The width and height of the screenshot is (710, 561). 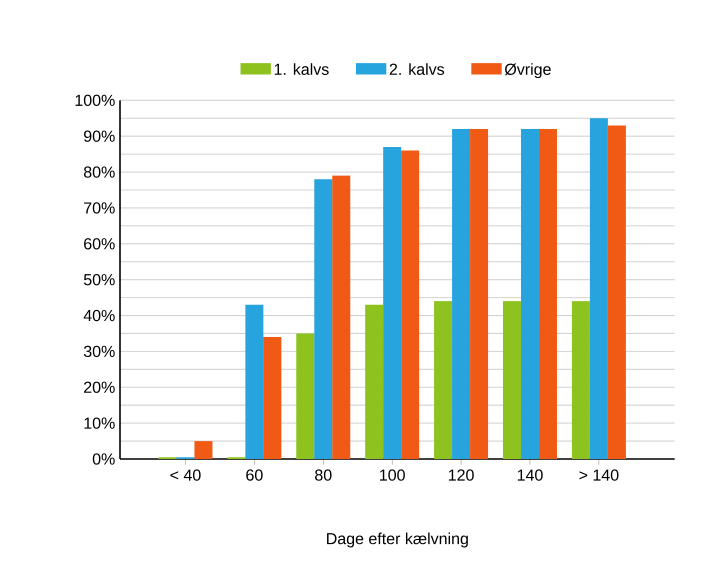 What do you see at coordinates (95, 100) in the screenshot?
I see `y-tick-label: 100%` at bounding box center [95, 100].